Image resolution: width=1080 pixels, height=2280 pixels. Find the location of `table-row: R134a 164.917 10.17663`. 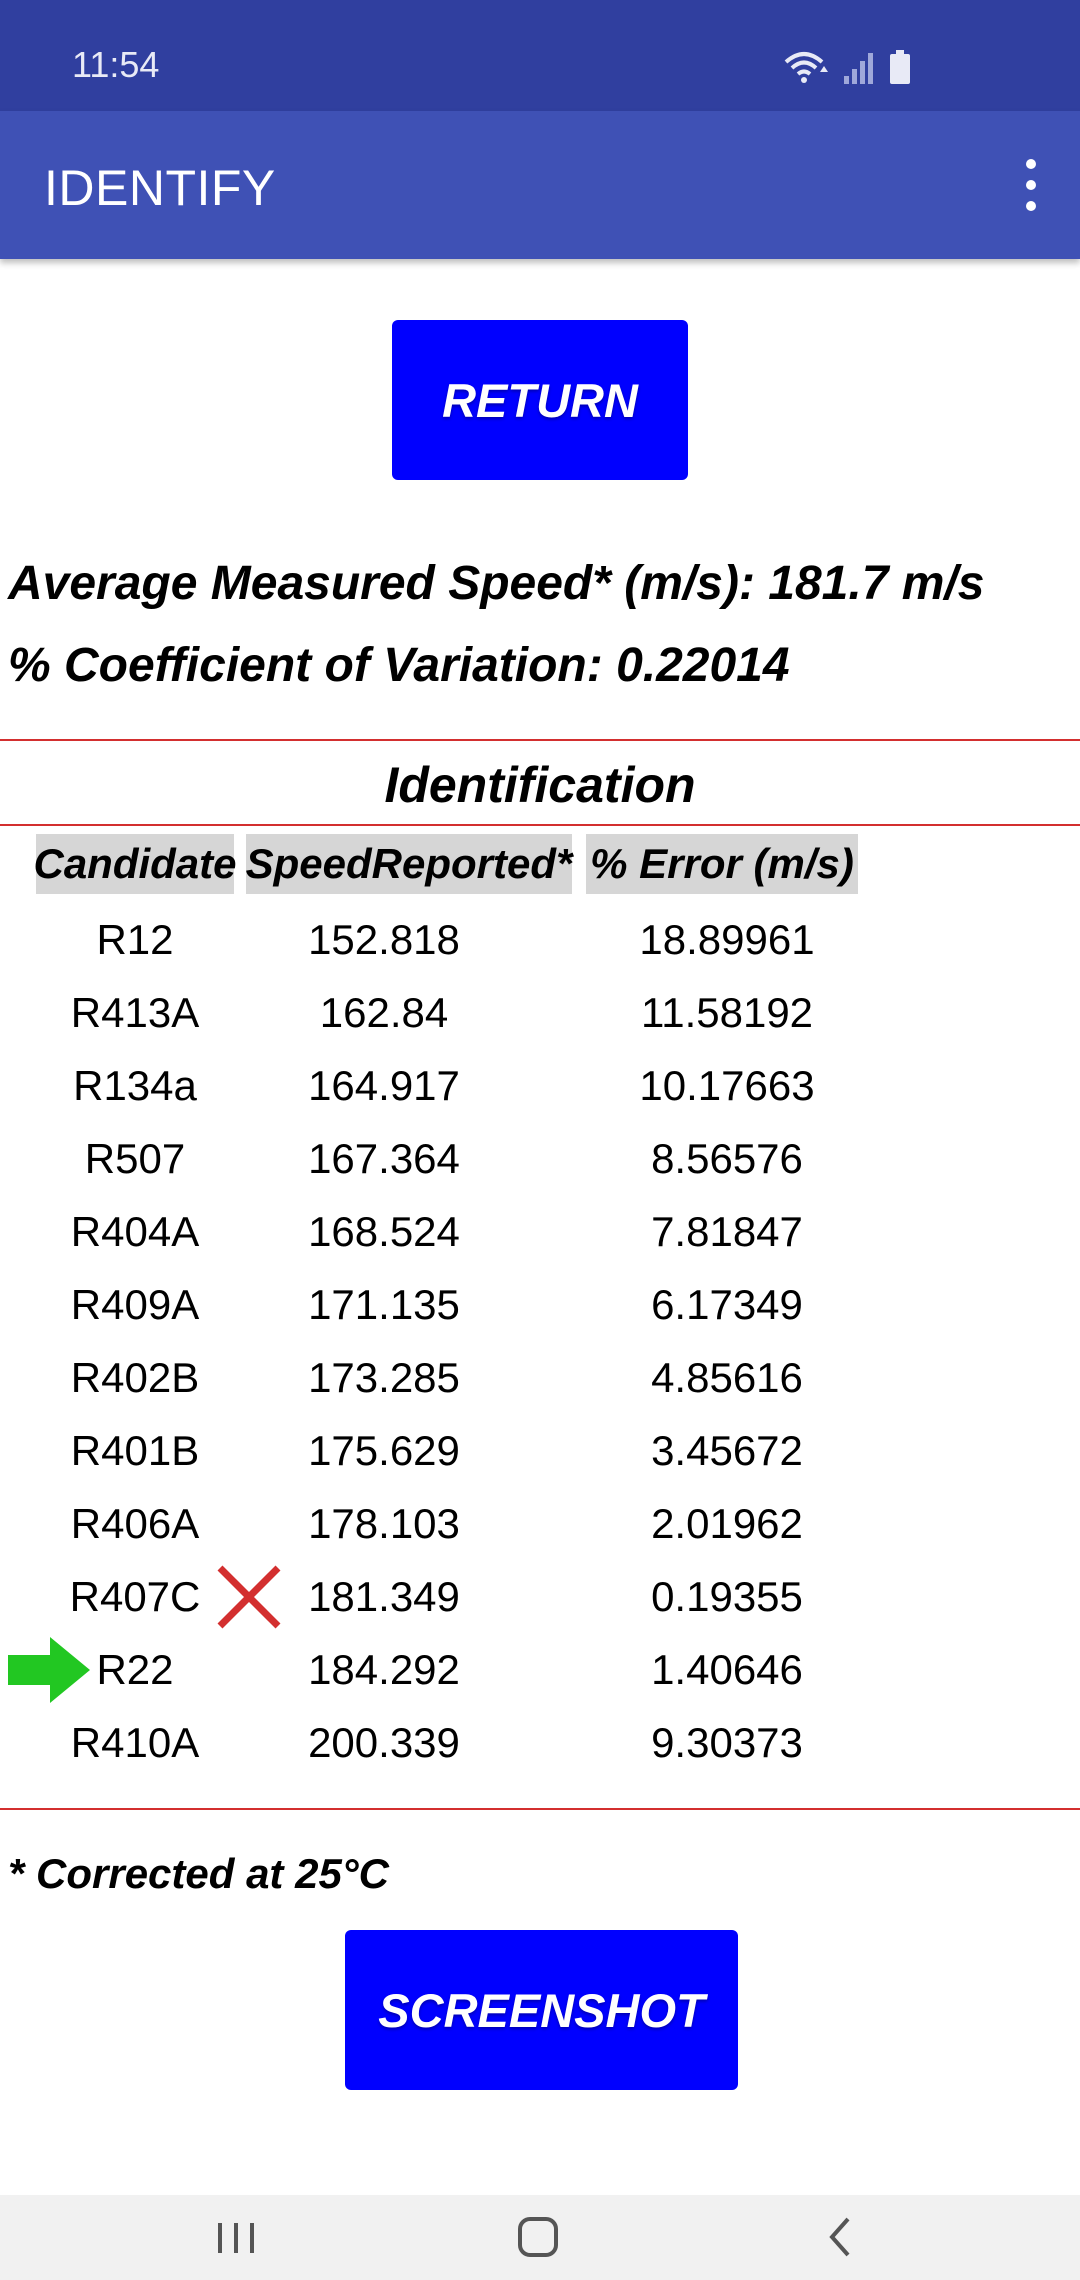

table-row: R134a 164.917 10.17663 is located at coordinates (540, 1085).